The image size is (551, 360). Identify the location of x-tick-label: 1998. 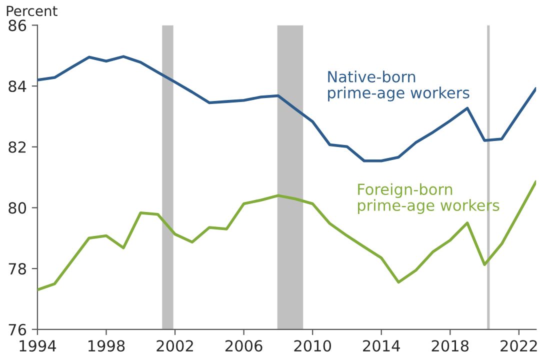
(106, 346).